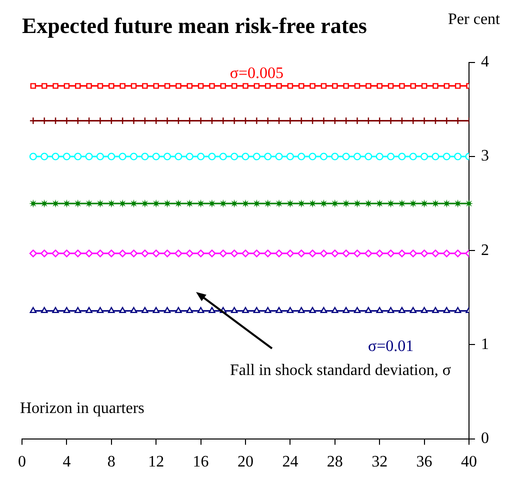  I want to click on x-axis-title: Horizon in quarters, so click(82, 408).